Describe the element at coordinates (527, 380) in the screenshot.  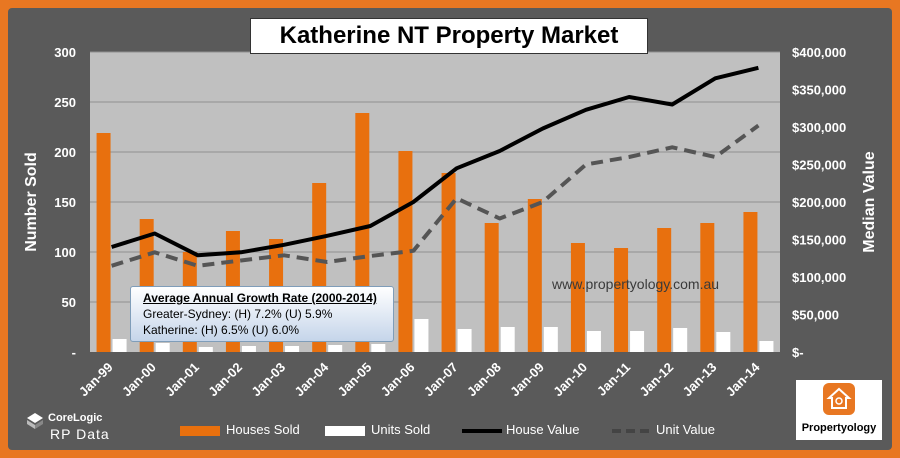
I see `x-tick-label: Jan-09` at that location.